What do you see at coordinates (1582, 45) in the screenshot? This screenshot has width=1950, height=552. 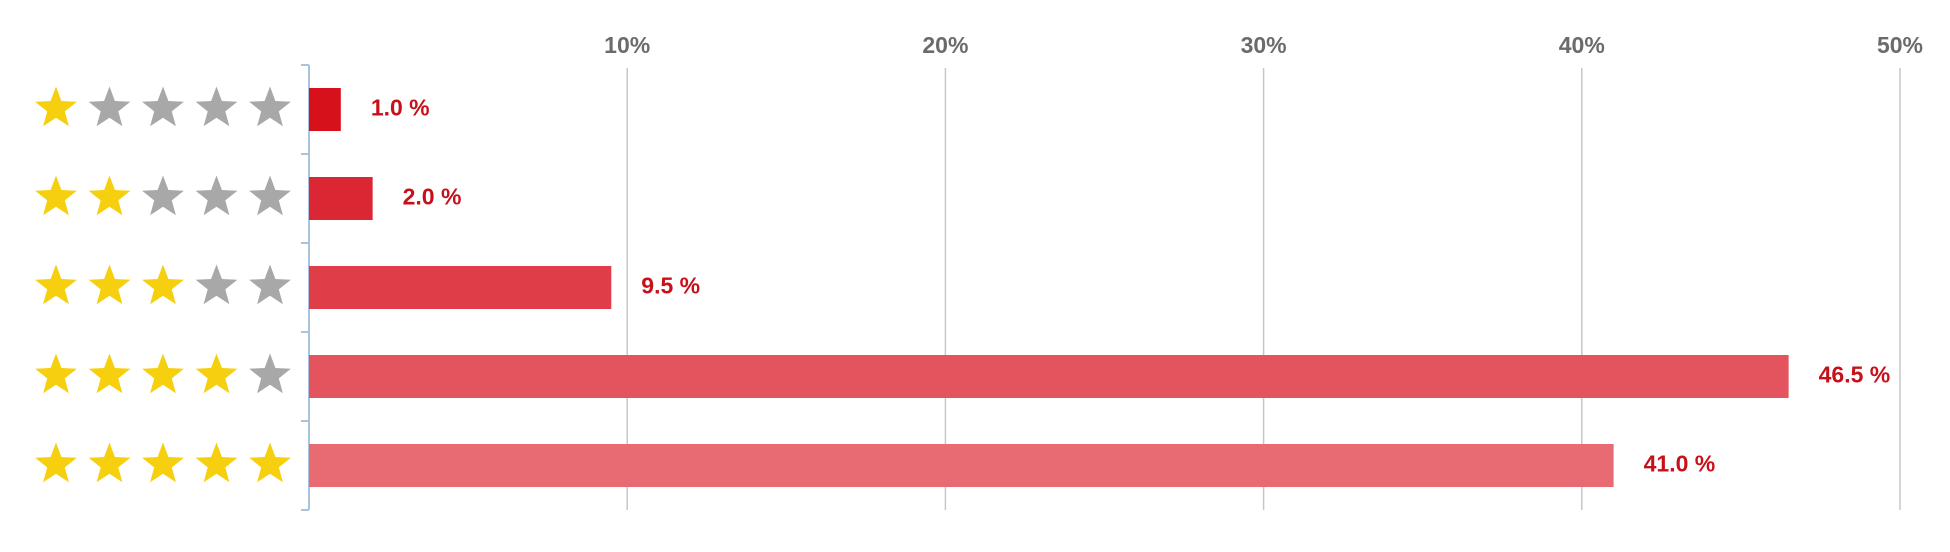 I see `x-tick-label: 40%` at bounding box center [1582, 45].